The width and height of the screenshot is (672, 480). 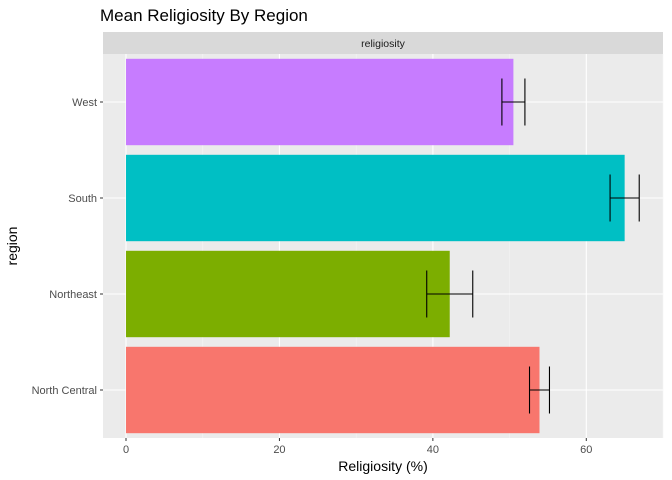 What do you see at coordinates (357, 447) in the screenshot?
I see `x-axis: 0 20 40 60` at bounding box center [357, 447].